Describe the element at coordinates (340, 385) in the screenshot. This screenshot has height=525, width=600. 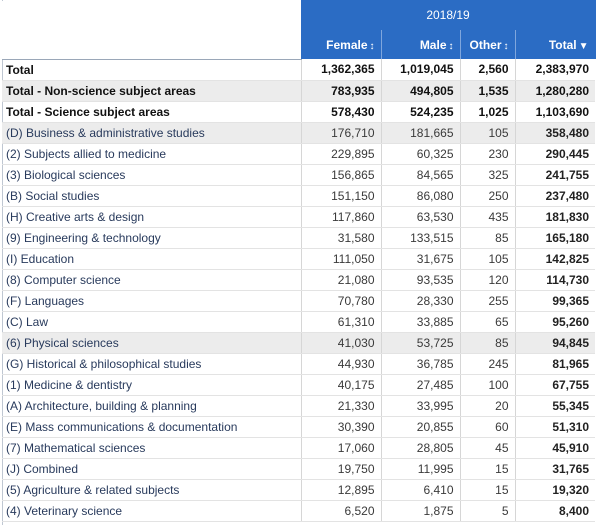
I see `female-cell: 40,175` at that location.